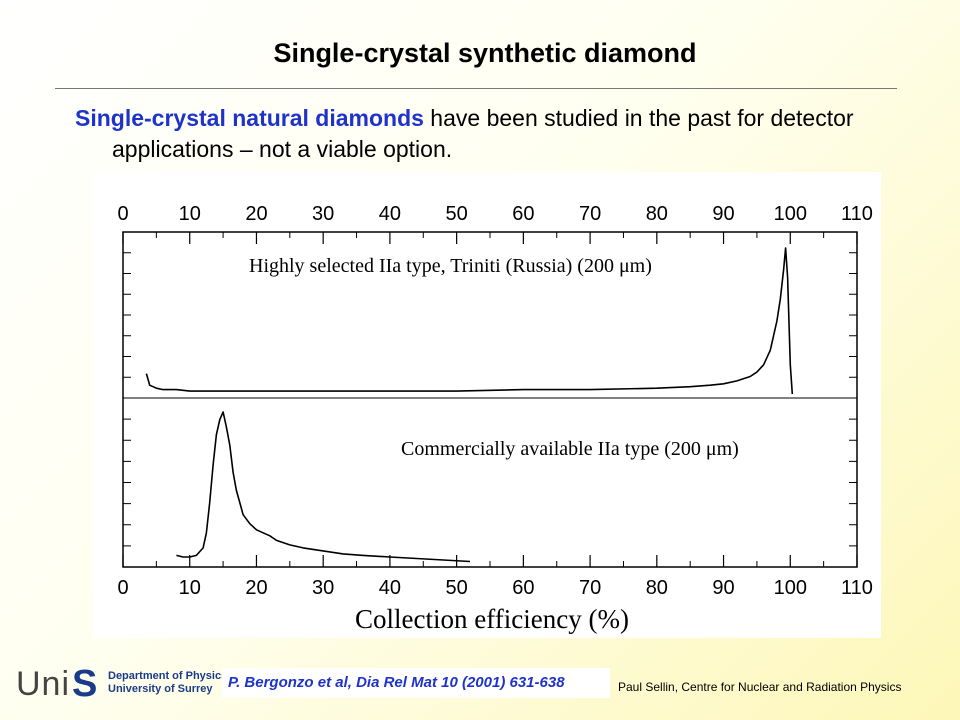 The image size is (960, 720). What do you see at coordinates (256, 588) in the screenshot?
I see `x-tick-label-bottom-2: 20` at bounding box center [256, 588].